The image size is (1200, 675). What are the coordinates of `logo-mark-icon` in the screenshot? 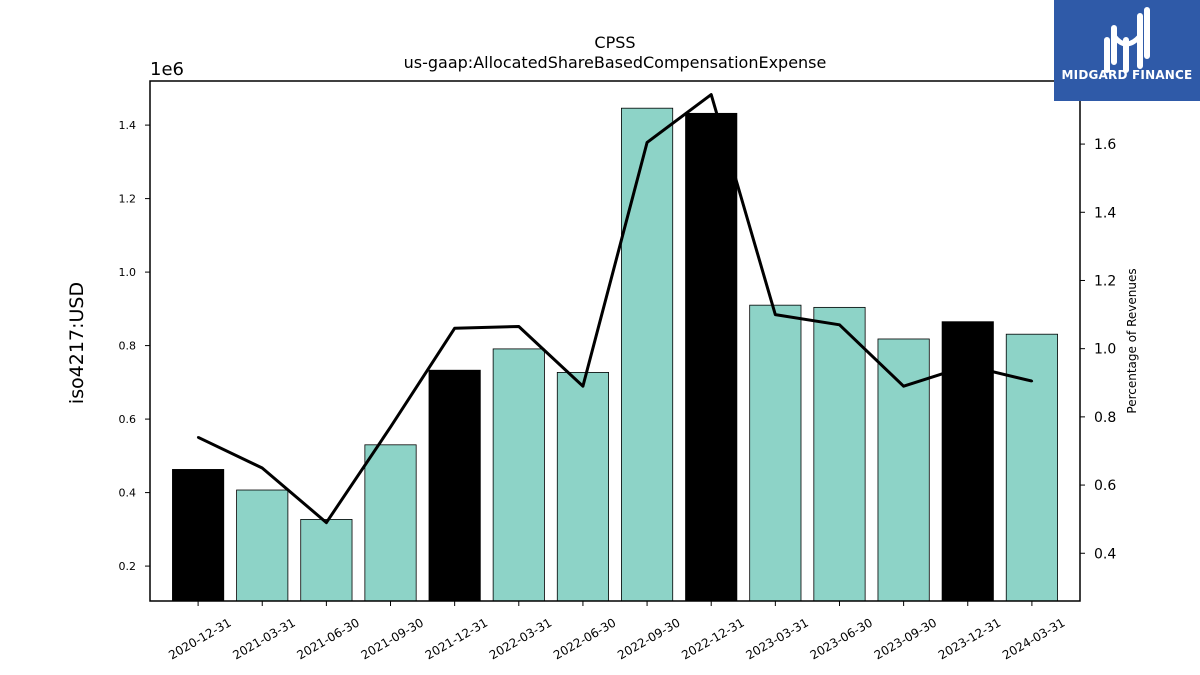 It's located at (1127, 40).